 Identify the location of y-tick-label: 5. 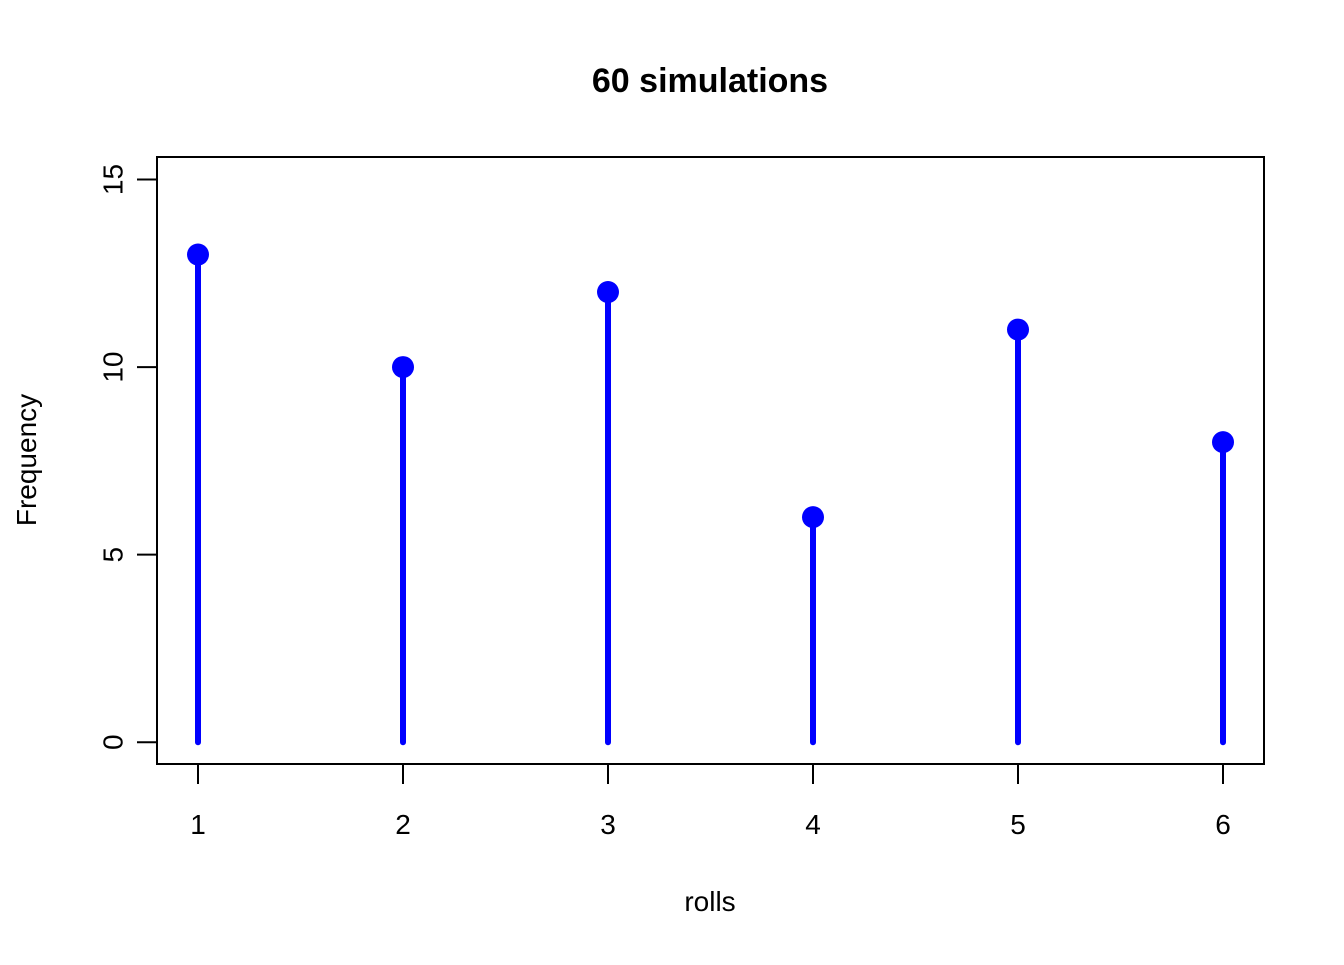
(113, 555).